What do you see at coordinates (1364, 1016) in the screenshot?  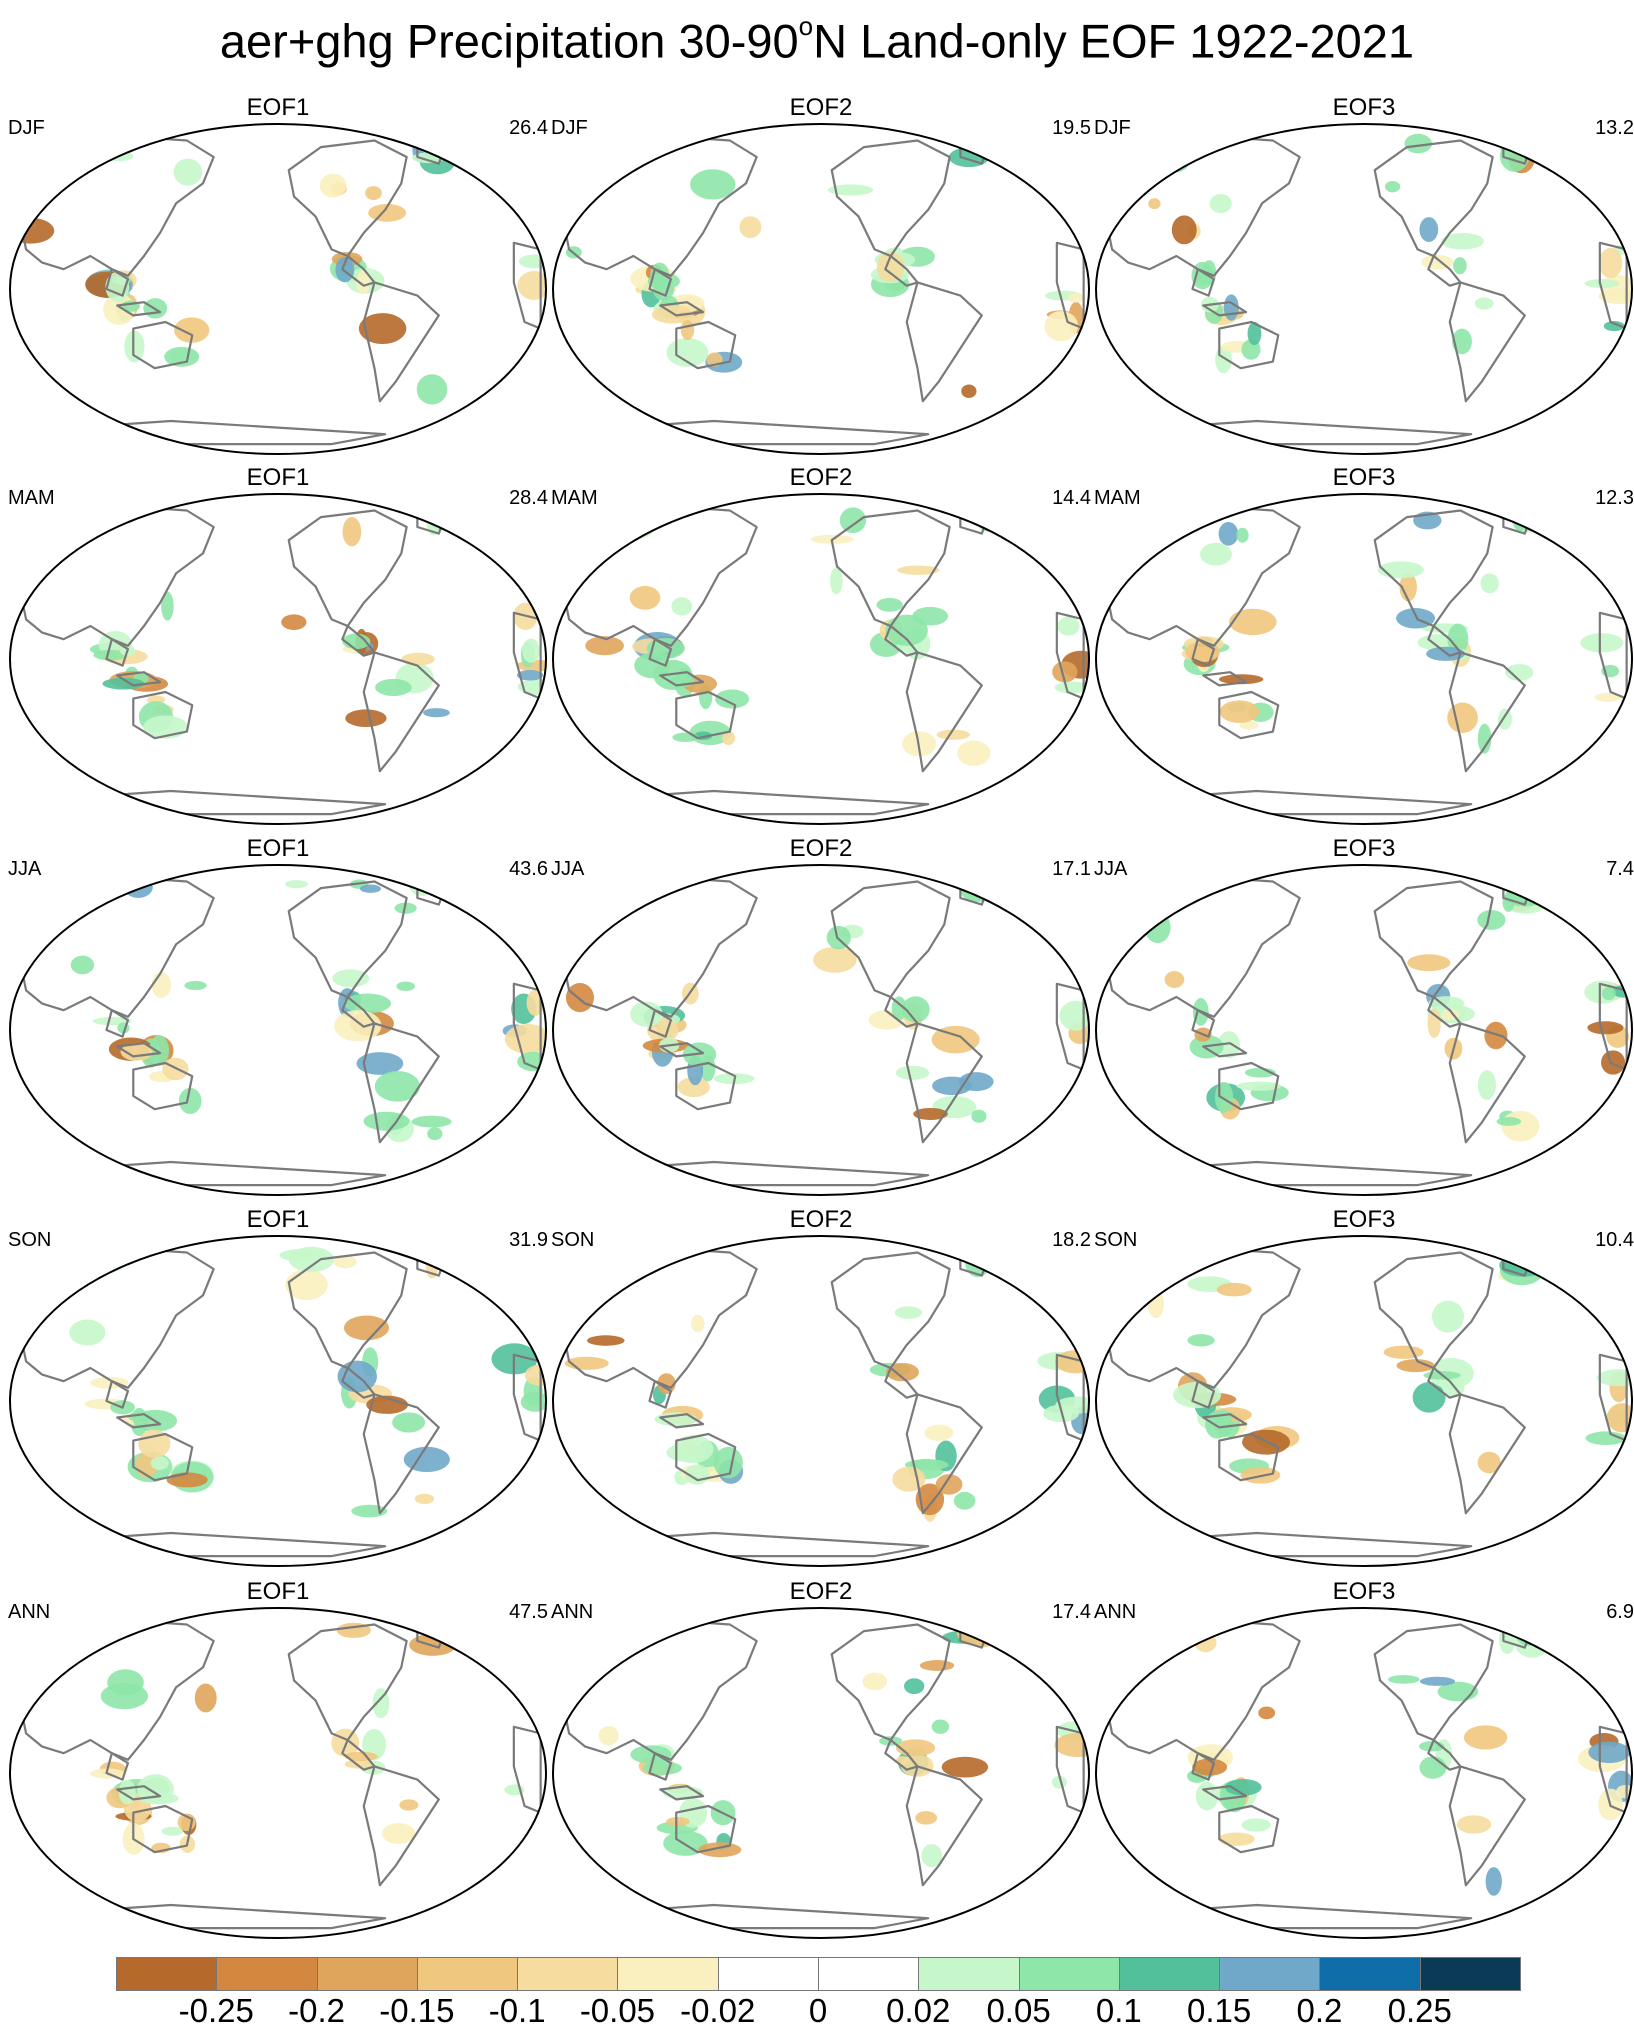 I see `map-panel-jja-eof3: EOF3 JJA 7.4` at bounding box center [1364, 1016].